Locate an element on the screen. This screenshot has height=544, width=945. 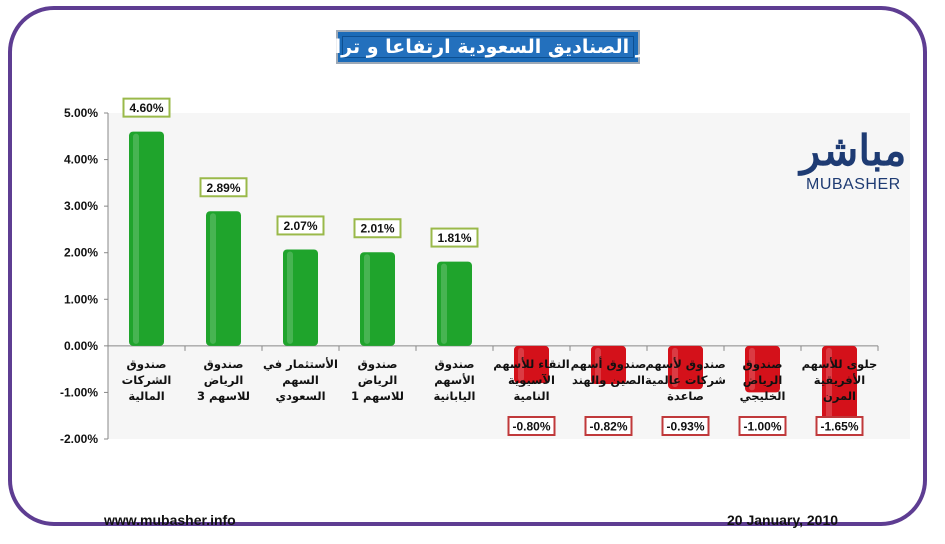
category-label: النقاء للأسهم is located at coordinates (531, 364).